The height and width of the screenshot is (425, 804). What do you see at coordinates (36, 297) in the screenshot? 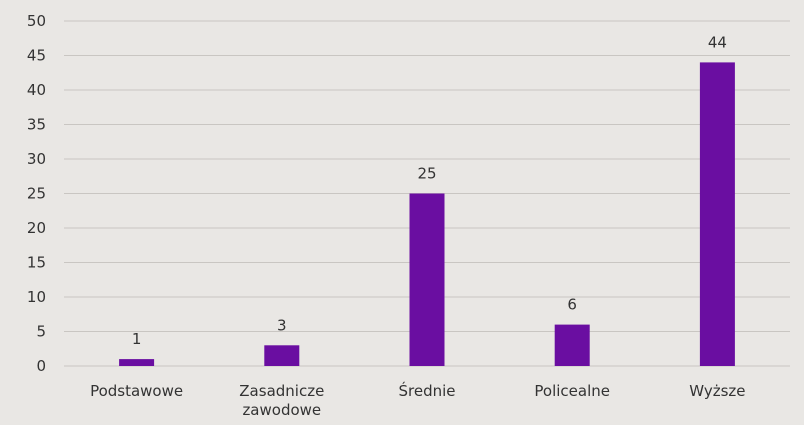
I see `y-tick-label-10: 10` at bounding box center [36, 297].